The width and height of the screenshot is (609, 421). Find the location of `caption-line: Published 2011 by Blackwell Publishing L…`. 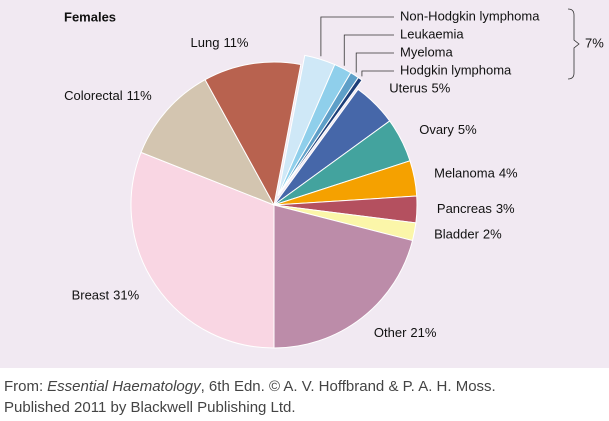

caption-line: Published 2011 by Blackwell Publishing L… is located at coordinates (150, 407).